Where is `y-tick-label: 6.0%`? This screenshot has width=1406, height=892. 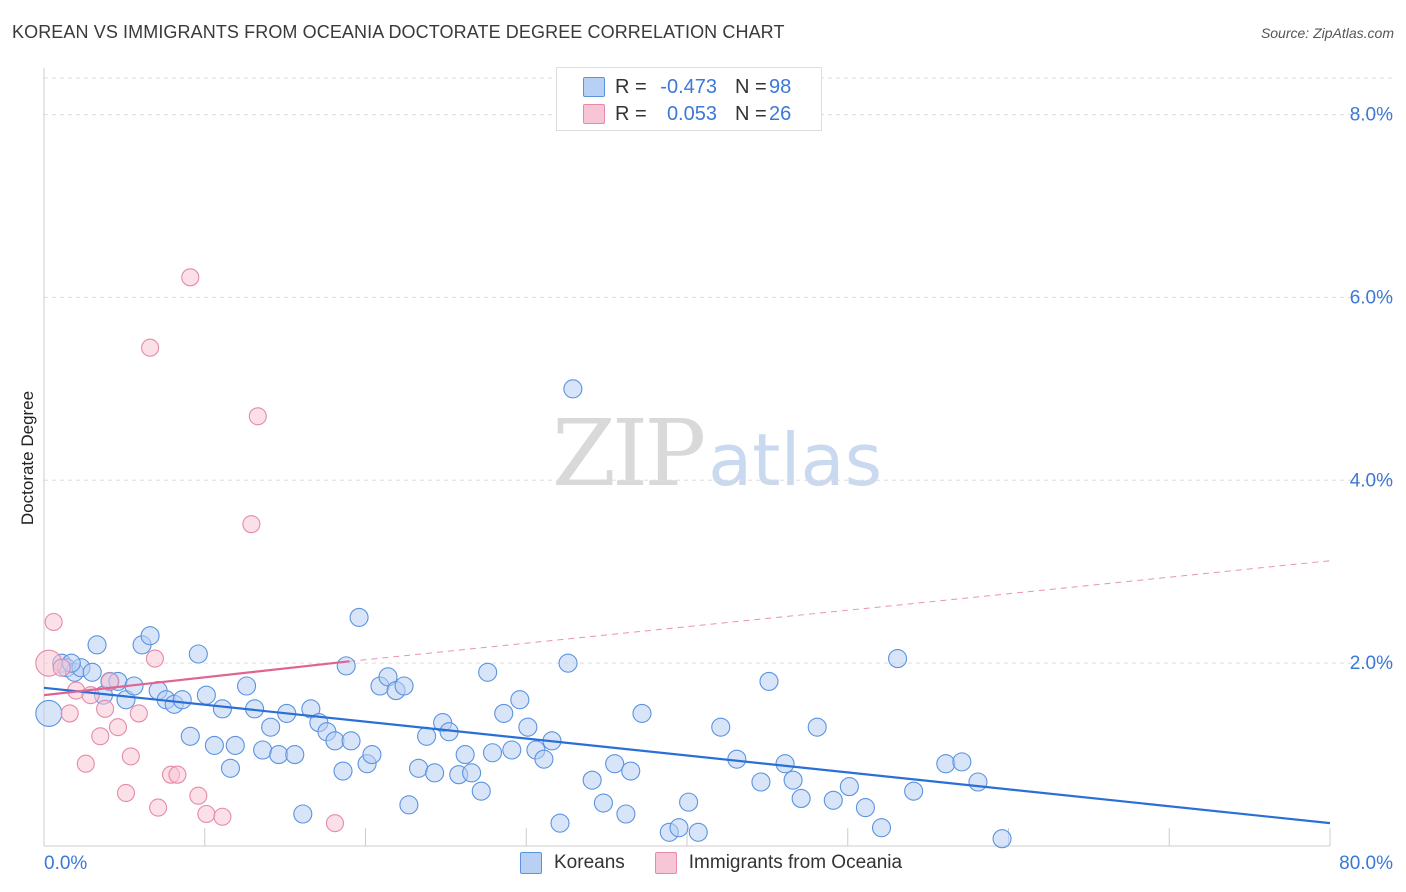
y-tick-label: 6.0% is located at coordinates (1371, 297).